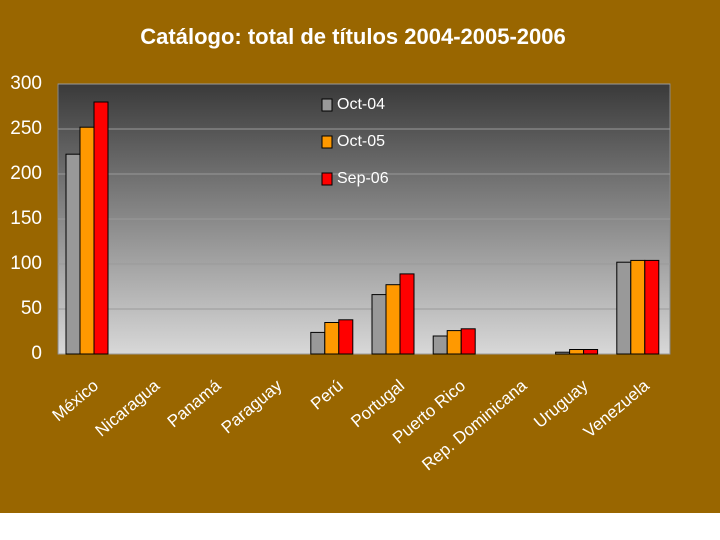  What do you see at coordinates (31, 308) in the screenshot?
I see `y-tick-label: 50` at bounding box center [31, 308].